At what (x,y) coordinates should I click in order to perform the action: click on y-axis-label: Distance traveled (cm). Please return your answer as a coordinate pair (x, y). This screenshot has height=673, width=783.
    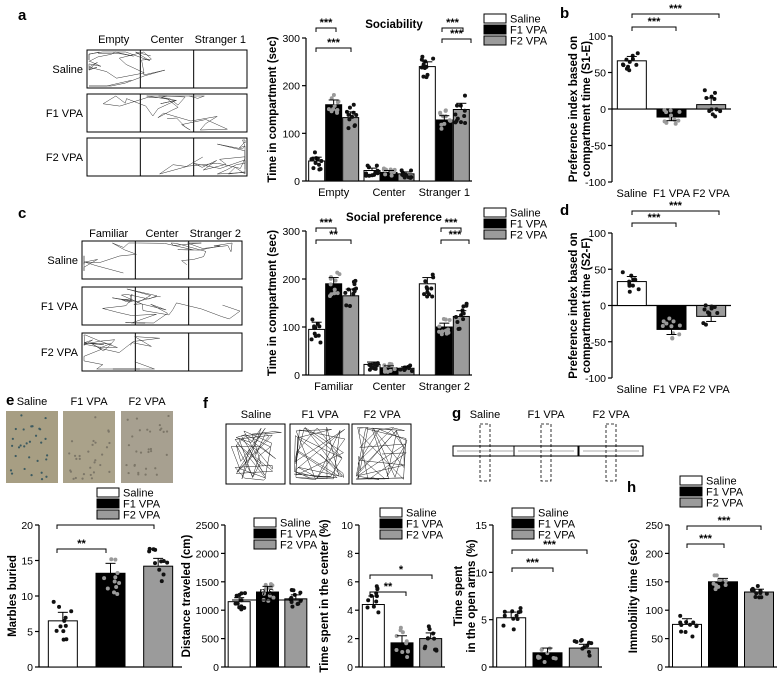
    Looking at the image, I should click on (187, 595).